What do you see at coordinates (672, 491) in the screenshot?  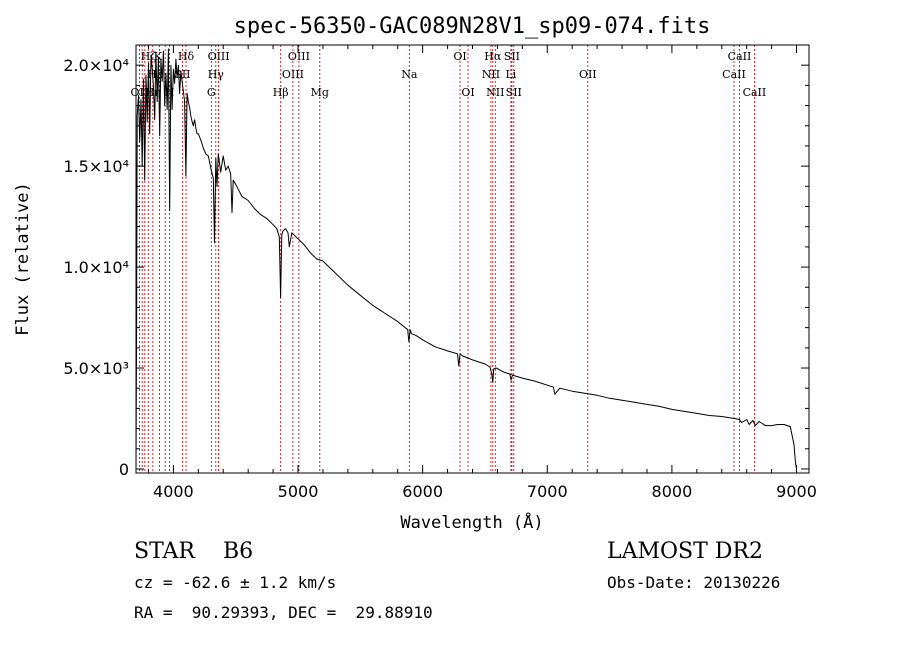 I see `x-tick-label: 8000` at bounding box center [672, 491].